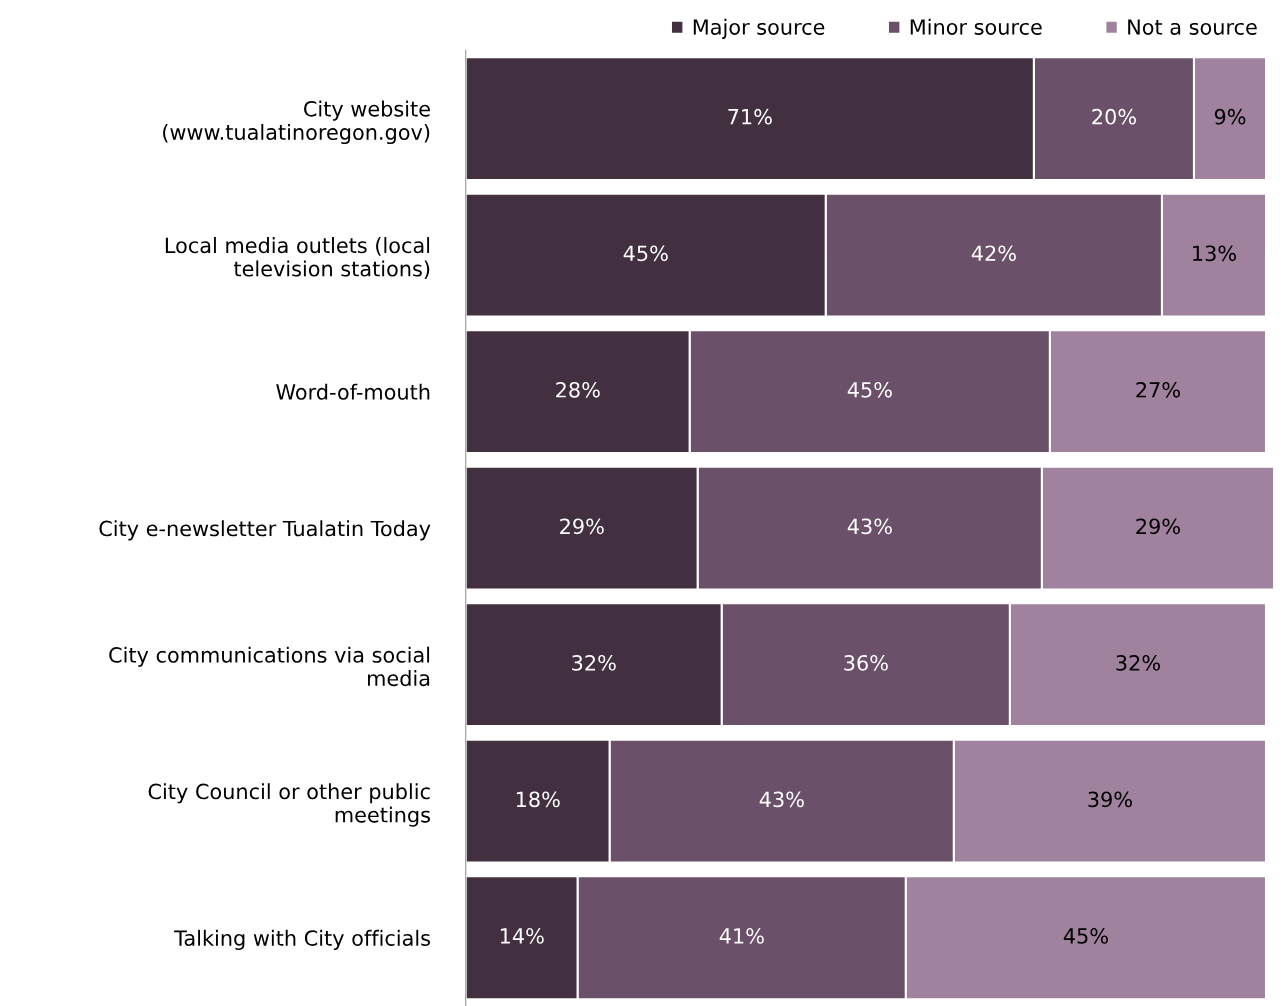 This screenshot has width=1283, height=1006. Describe the element at coordinates (302, 939) in the screenshot. I see `y-tick-label: Talking with City officials` at that location.